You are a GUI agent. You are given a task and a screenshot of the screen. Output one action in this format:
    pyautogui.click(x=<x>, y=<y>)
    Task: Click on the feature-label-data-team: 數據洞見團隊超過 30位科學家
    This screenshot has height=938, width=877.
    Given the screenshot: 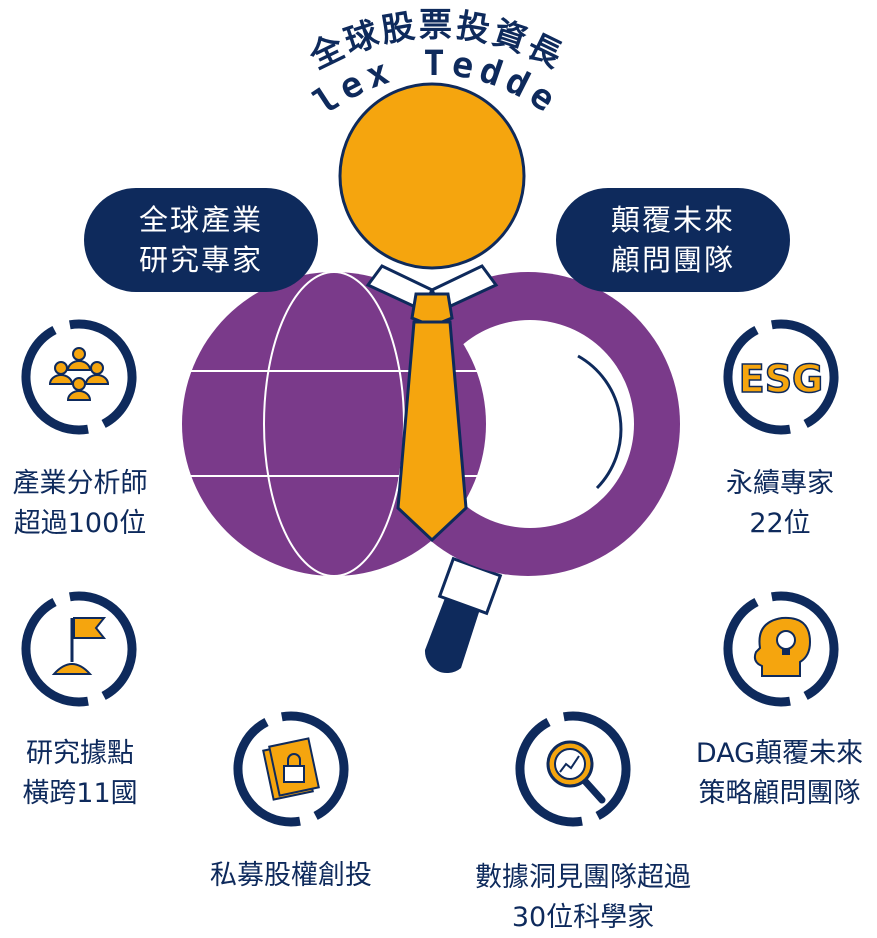 What is the action you would take?
    pyautogui.click(x=583, y=897)
    